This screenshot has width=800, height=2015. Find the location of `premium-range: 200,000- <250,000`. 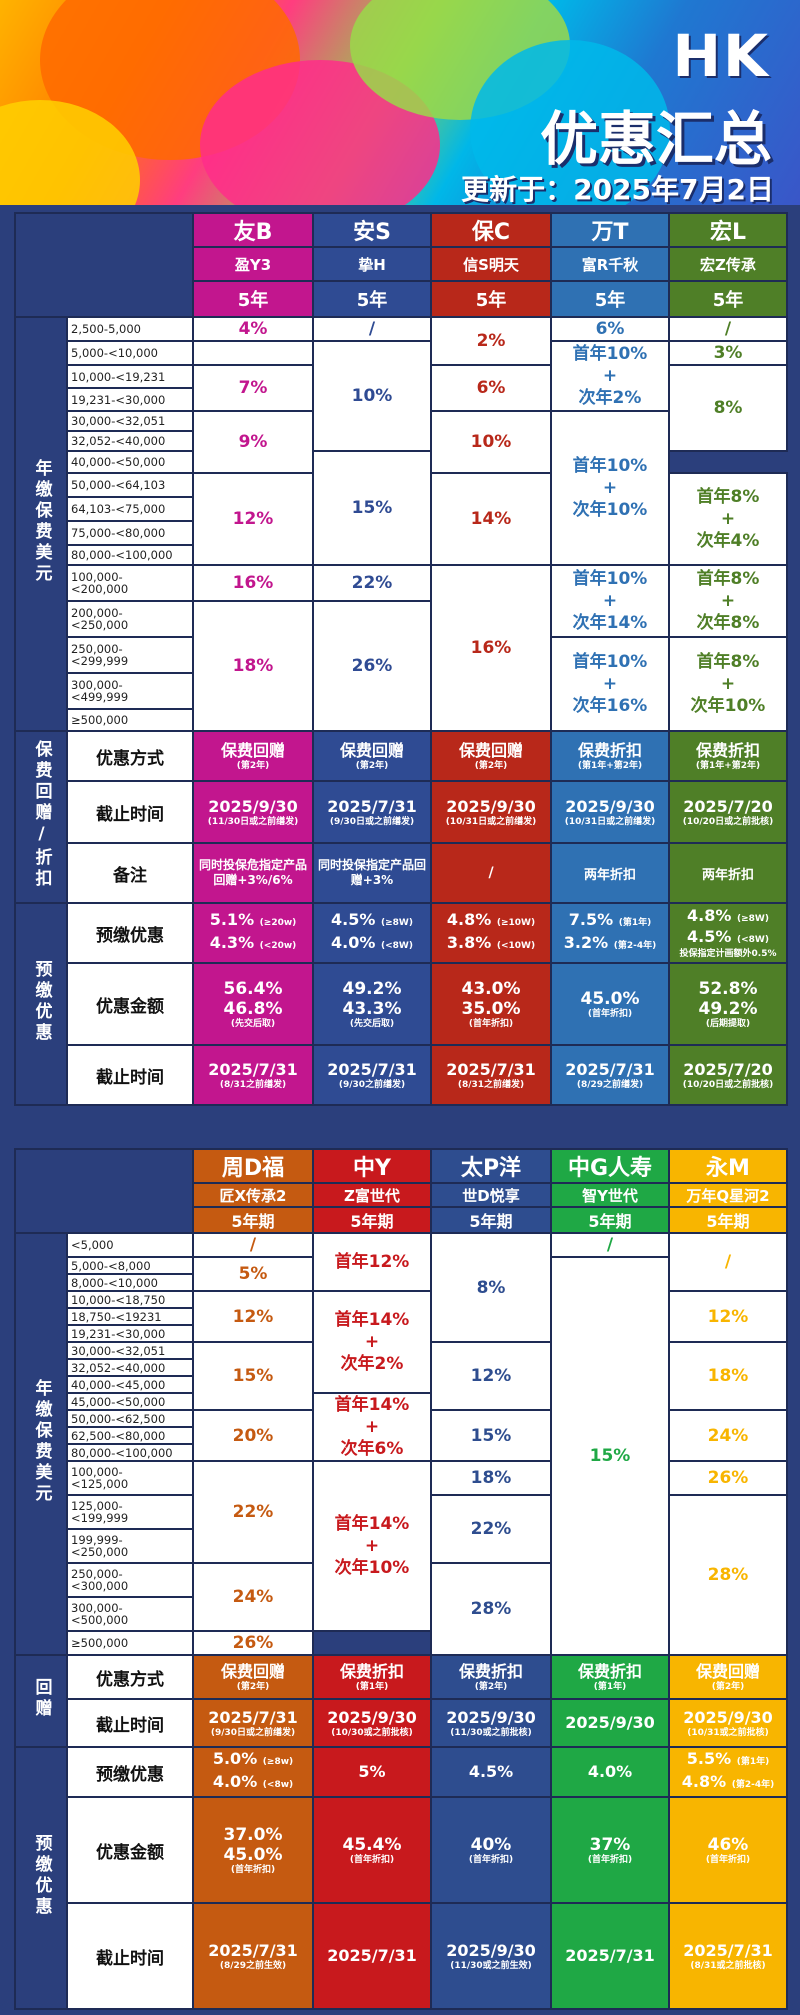

premium-range: 200,000- <250,000 is located at coordinates (130, 619).